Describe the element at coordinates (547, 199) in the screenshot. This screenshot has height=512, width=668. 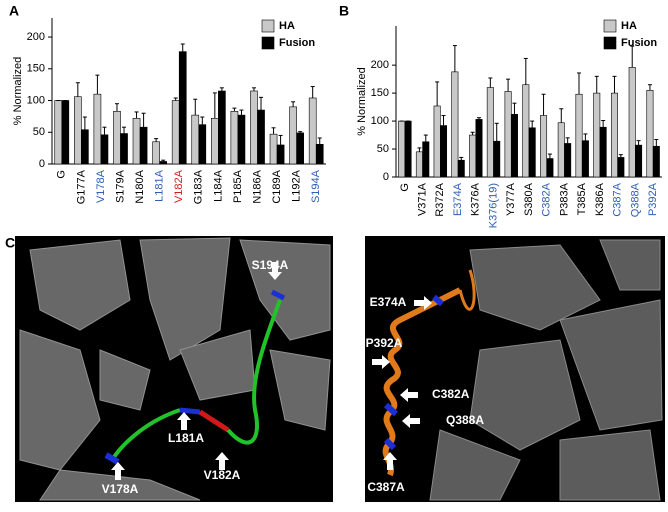
I see `x-tick-label: C382A` at that location.